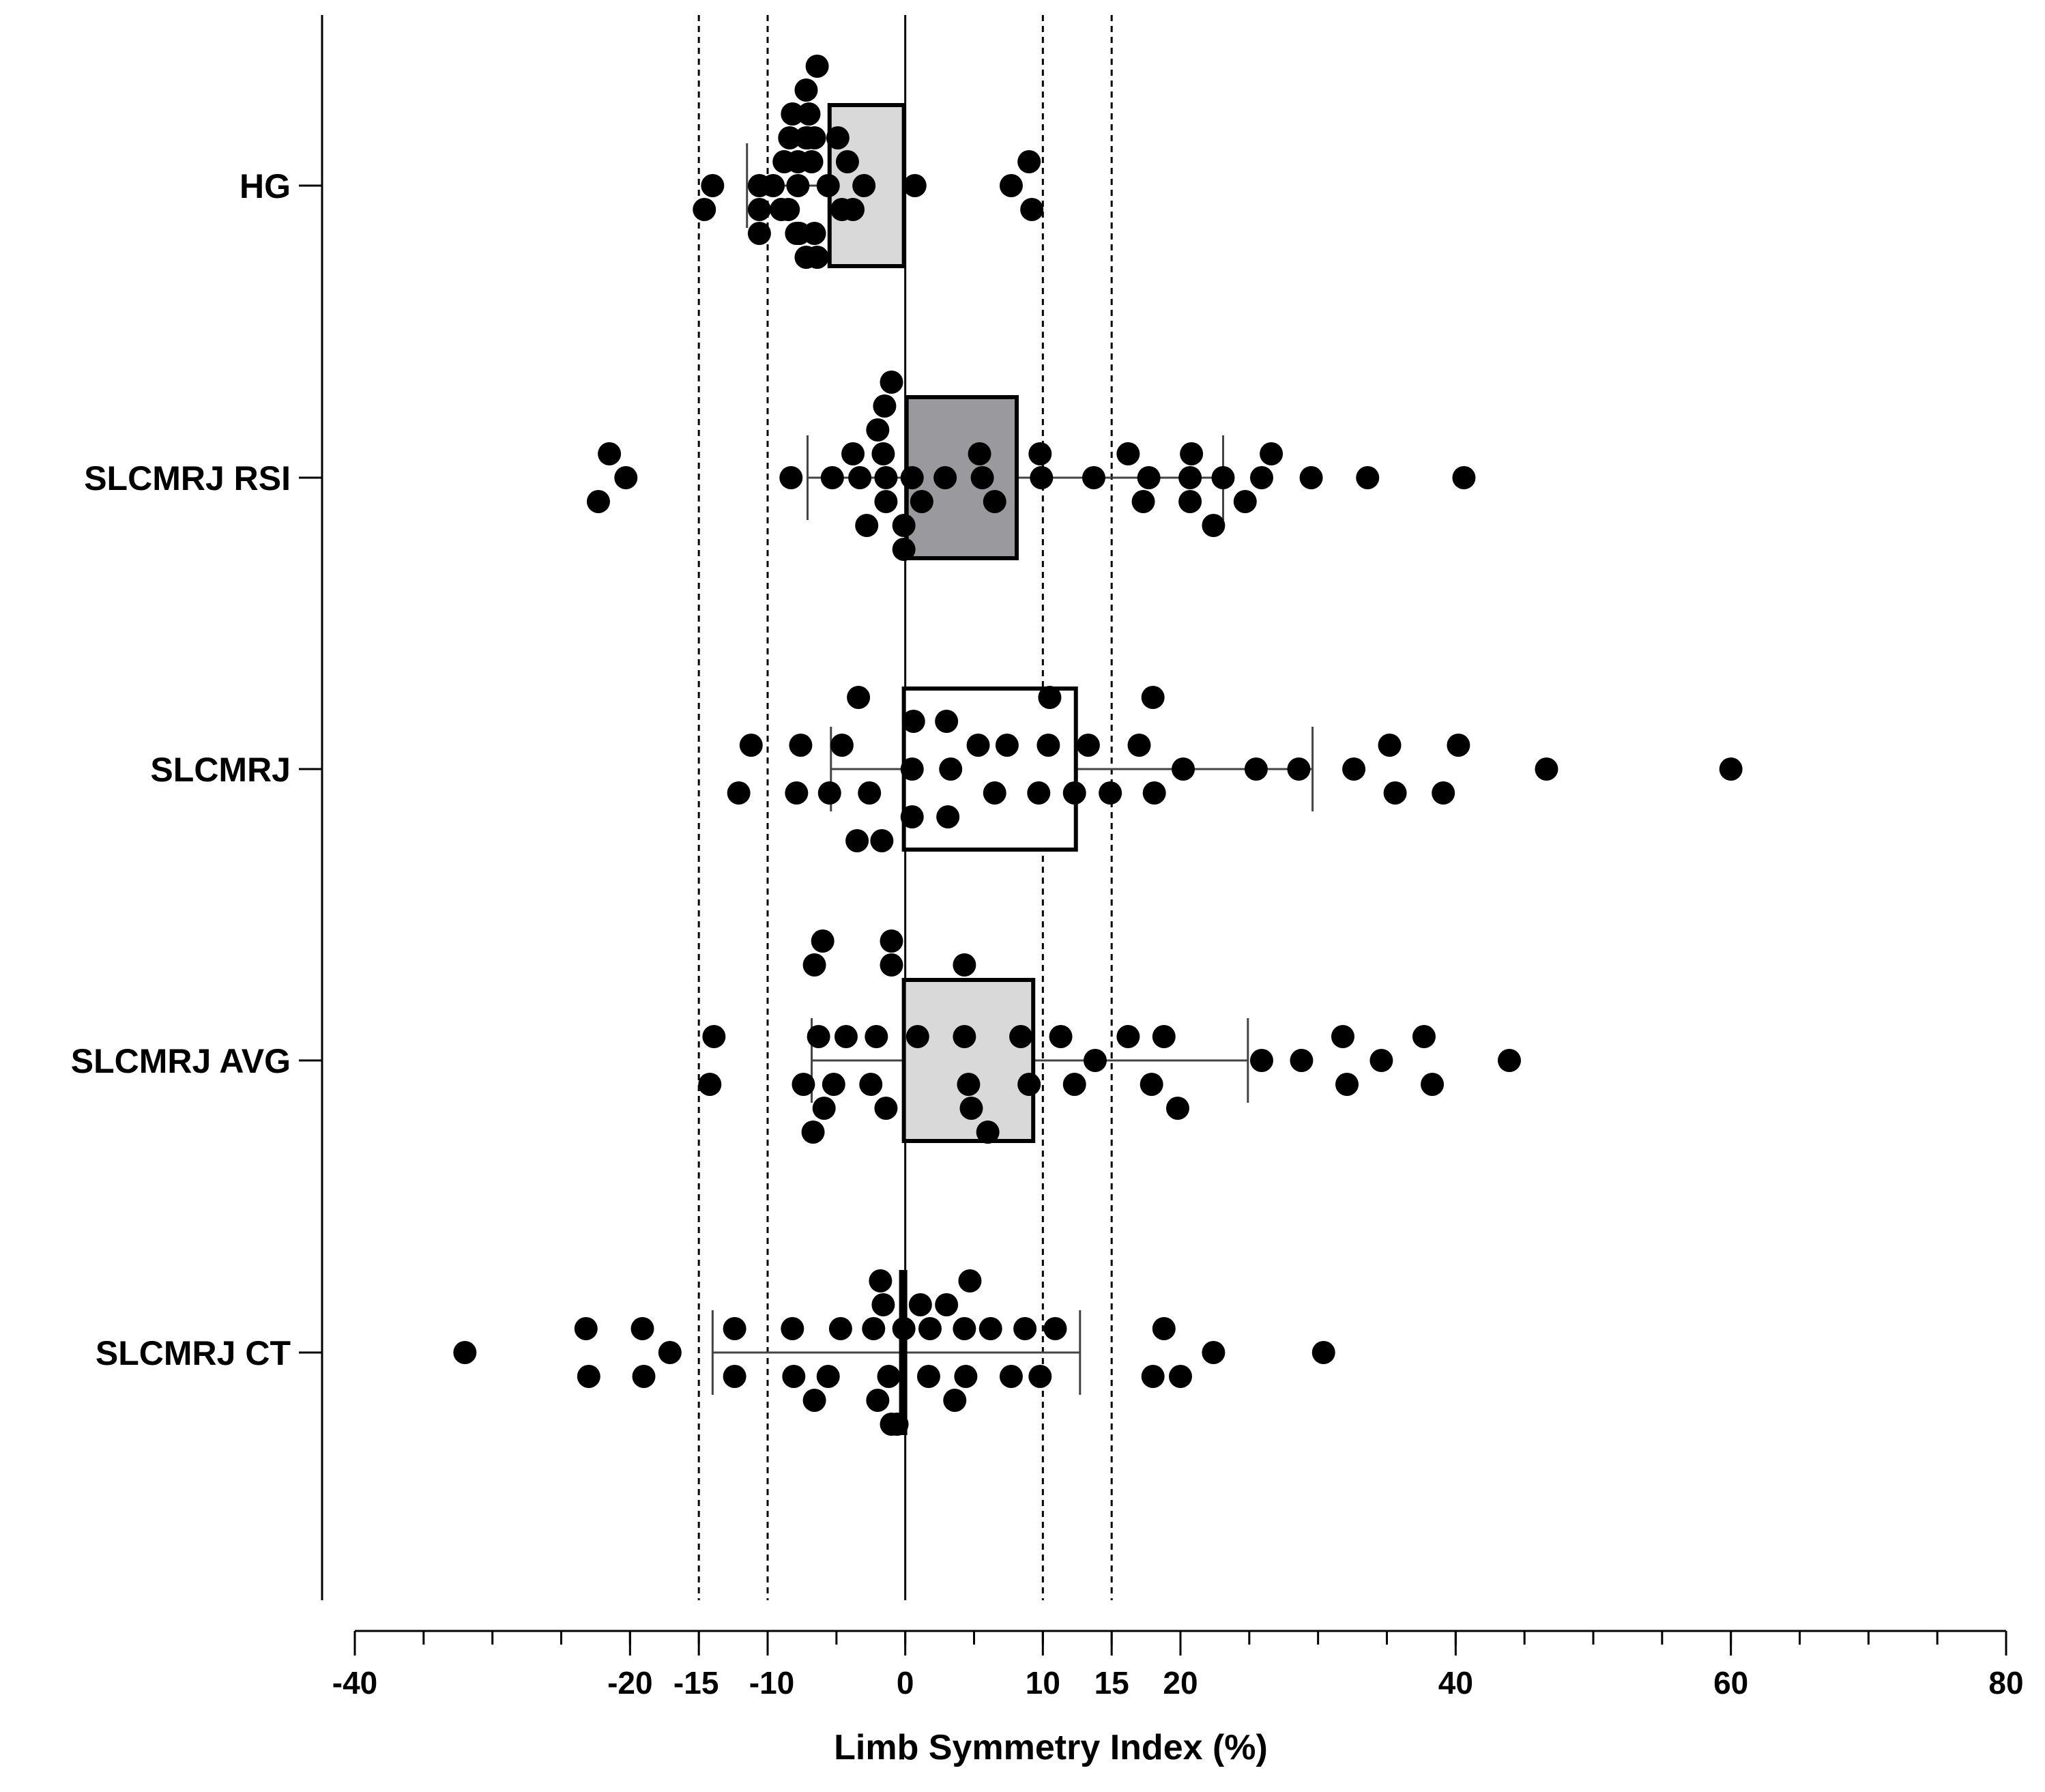  Describe the element at coordinates (1456, 1683) in the screenshot. I see `x-tick-label: 40` at that location.